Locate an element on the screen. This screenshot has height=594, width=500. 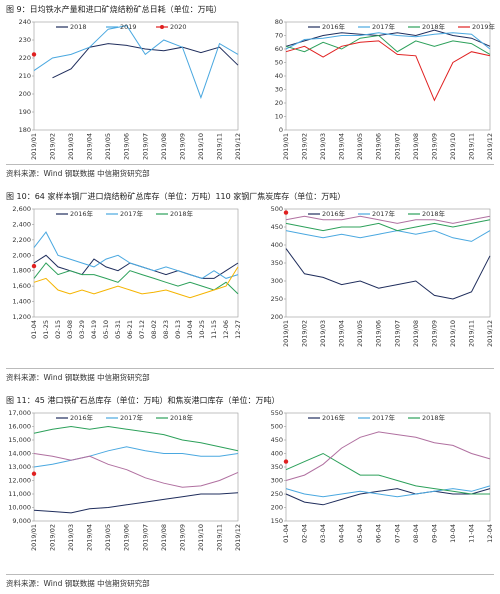
y-tick-label: 250 is located at coordinates (277, 494).